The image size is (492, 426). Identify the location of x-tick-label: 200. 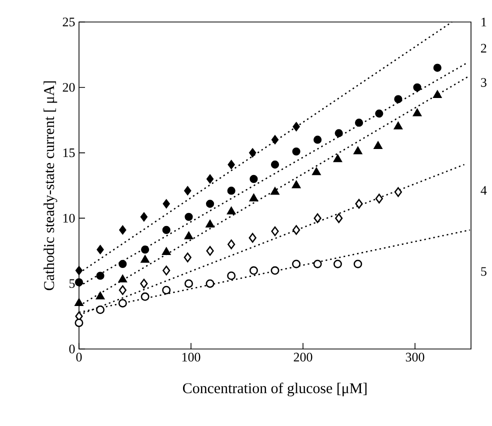
(303, 357).